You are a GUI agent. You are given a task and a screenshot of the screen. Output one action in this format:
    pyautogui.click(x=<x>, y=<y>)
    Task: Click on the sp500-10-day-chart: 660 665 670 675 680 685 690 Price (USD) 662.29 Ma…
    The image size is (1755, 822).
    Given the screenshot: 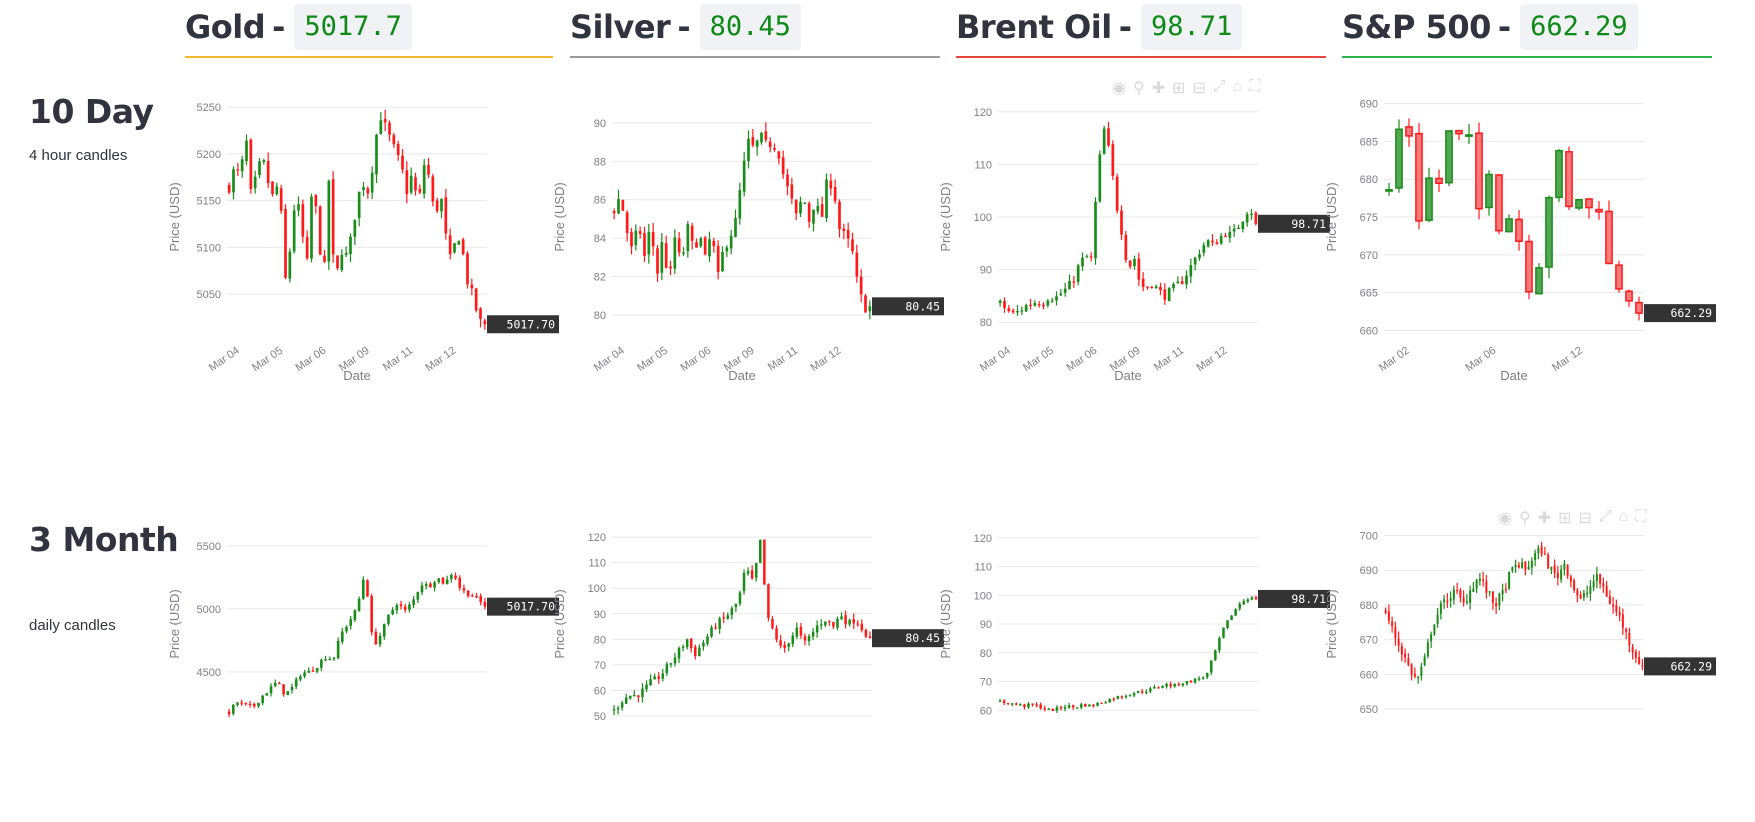 What is the action you would take?
    pyautogui.click(x=1520, y=240)
    